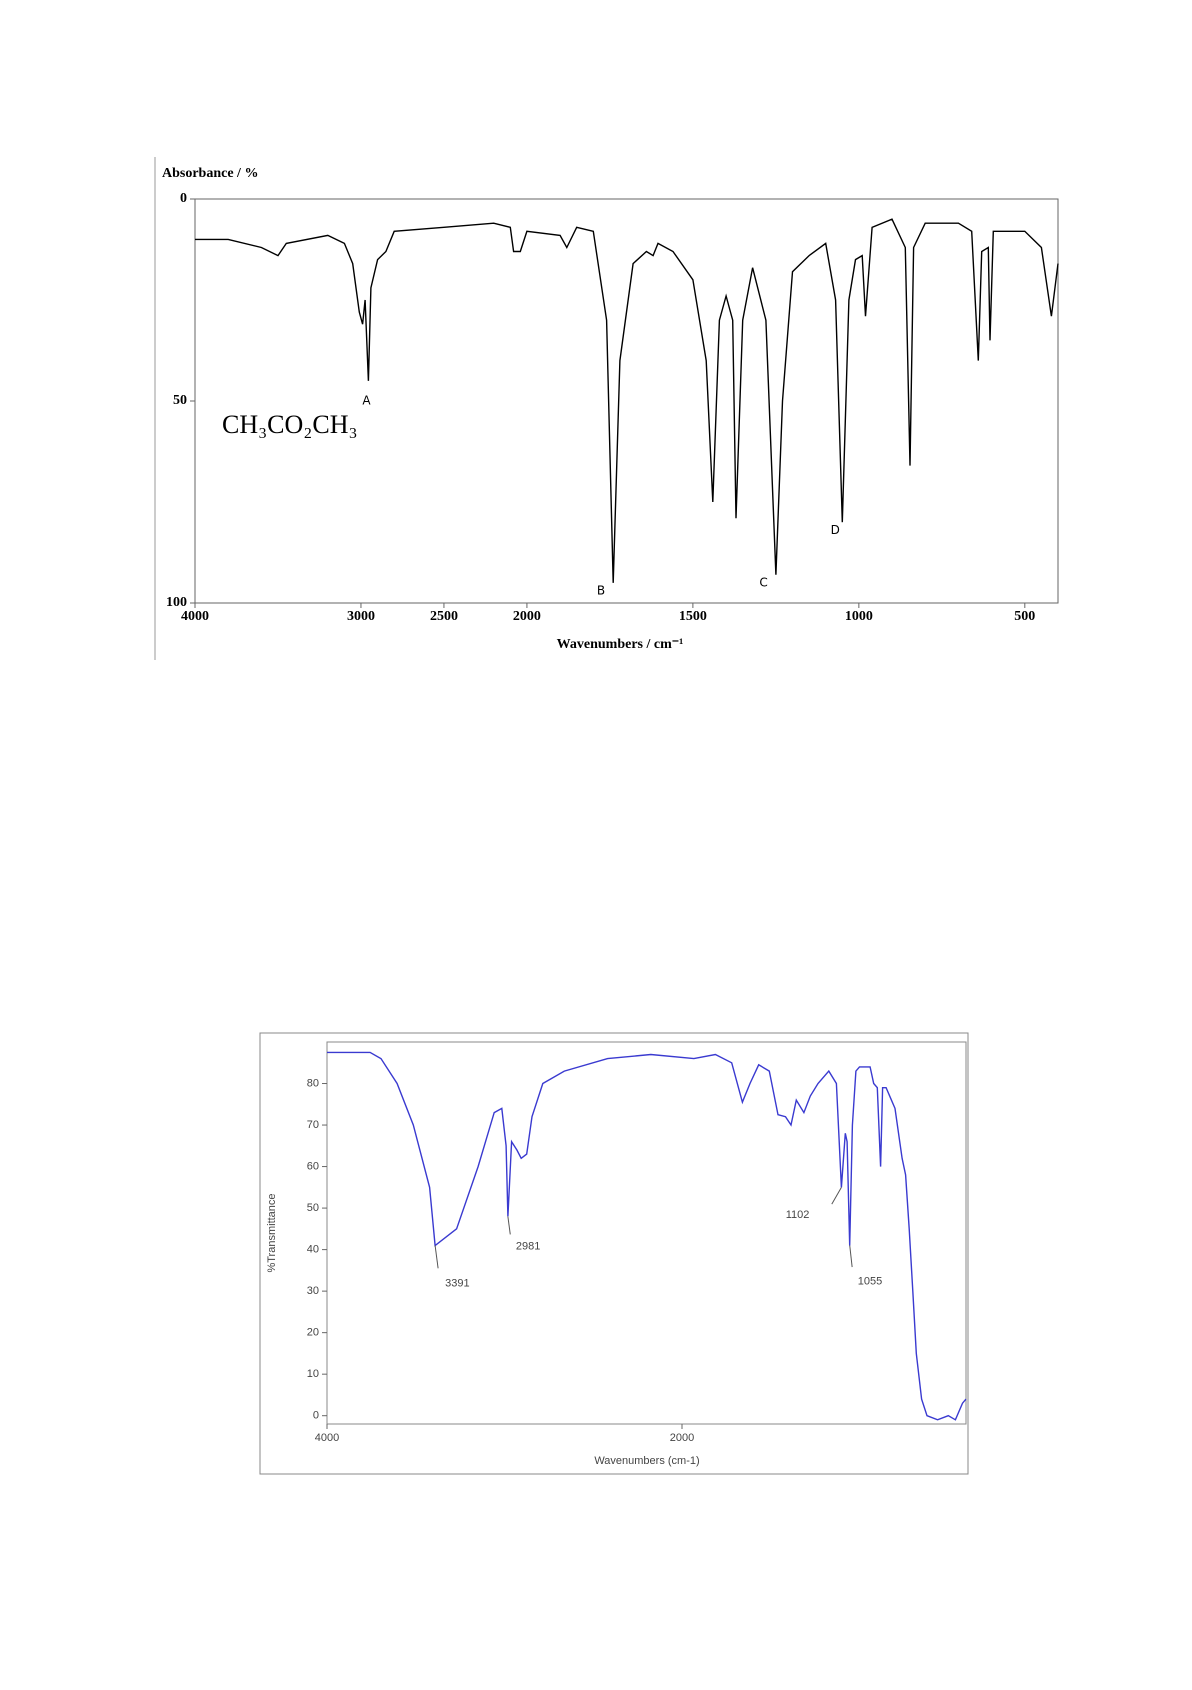  I want to click on x-tick-label: 1000, so click(859, 616).